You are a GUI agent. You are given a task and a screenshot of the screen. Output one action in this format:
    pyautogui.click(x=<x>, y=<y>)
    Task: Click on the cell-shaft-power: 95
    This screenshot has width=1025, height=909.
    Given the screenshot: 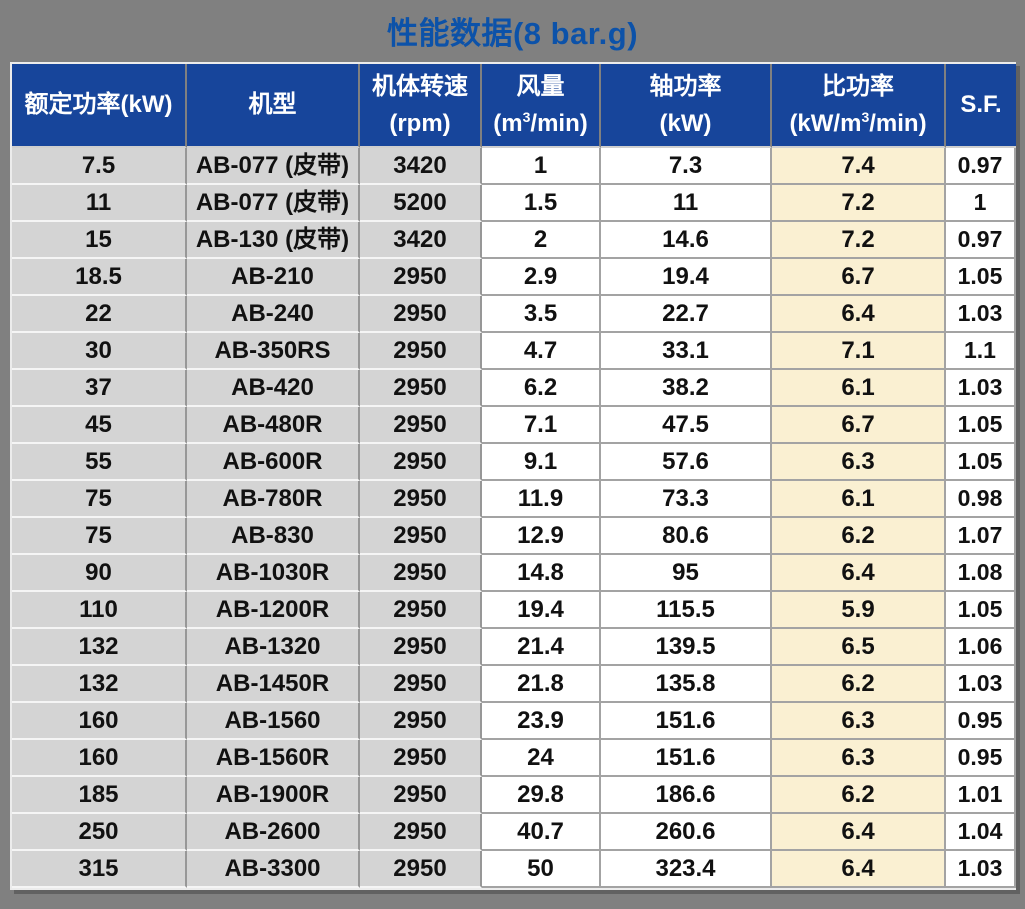 What is the action you would take?
    pyautogui.click(x=686, y=573)
    